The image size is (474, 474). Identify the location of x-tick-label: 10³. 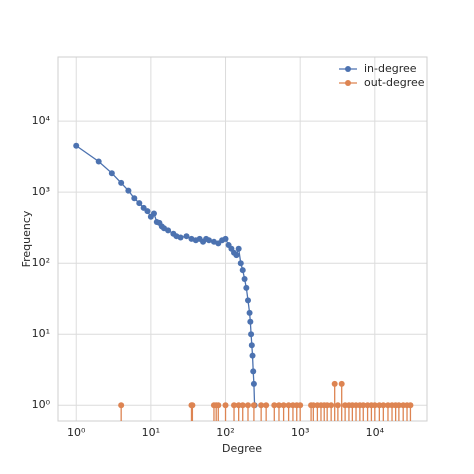
(300, 432).